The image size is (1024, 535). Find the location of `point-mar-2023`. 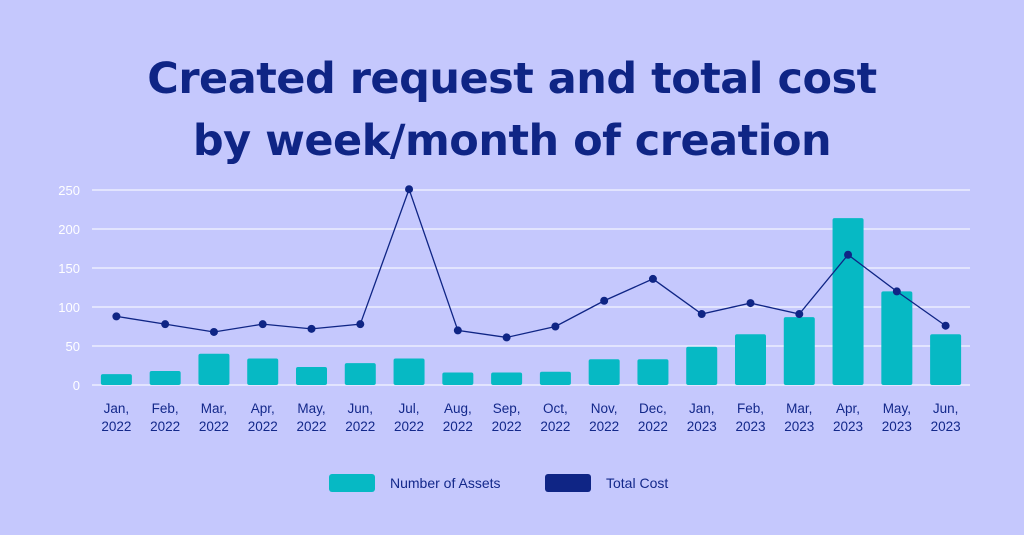

point-mar-2023 is located at coordinates (799, 314).